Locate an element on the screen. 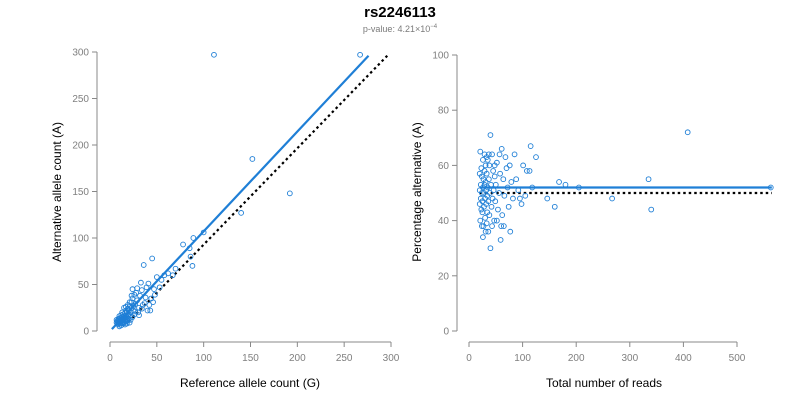 This screenshot has height=400, width=800. left-x-tick-label: 250 is located at coordinates (344, 358).